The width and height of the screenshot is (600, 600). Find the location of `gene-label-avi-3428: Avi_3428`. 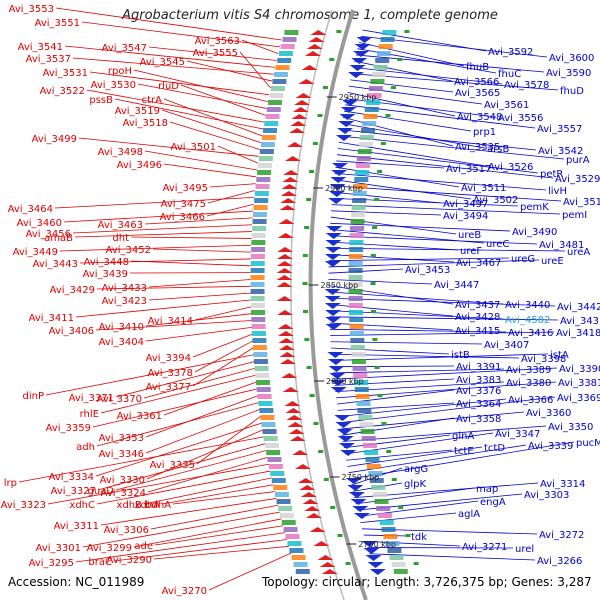

gene-label-avi-3428: Avi_3428 is located at coordinates (477, 317).